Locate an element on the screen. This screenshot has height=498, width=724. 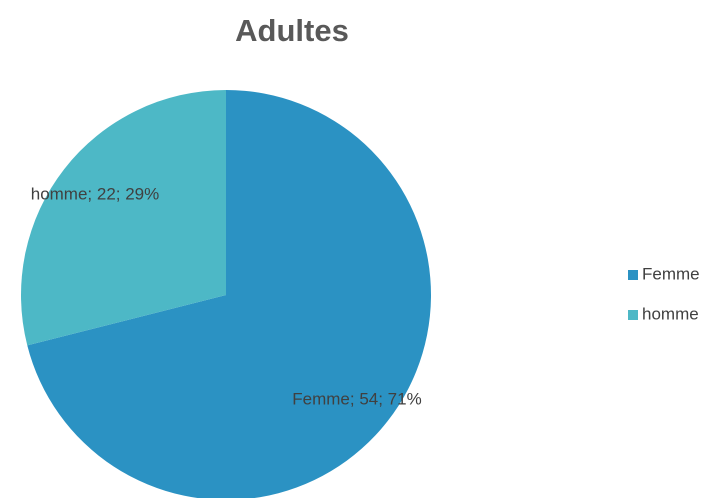
data-label: Femme; 54; 71% is located at coordinates (356, 398).